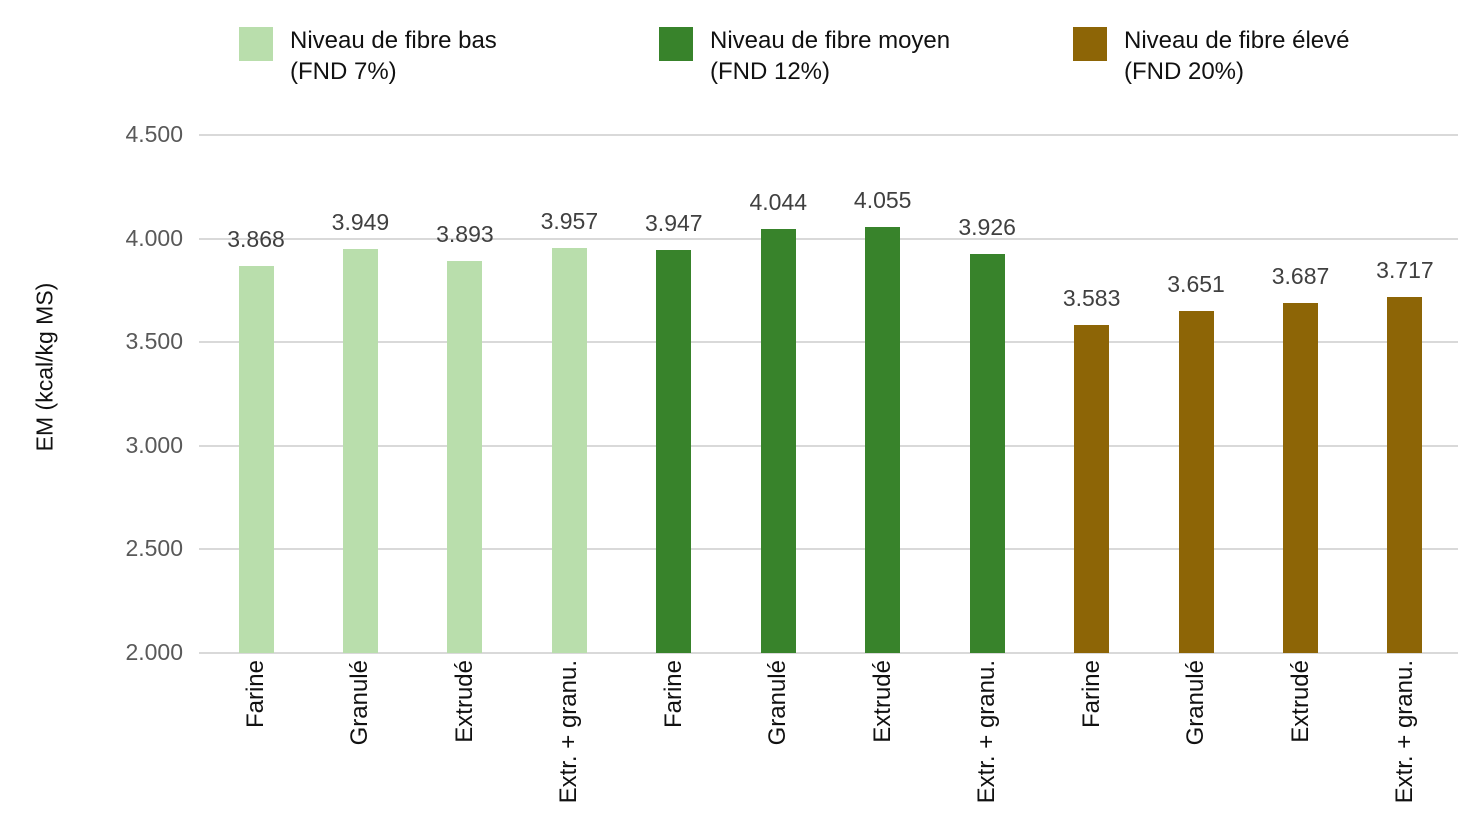 This screenshot has width=1478, height=831. I want to click on legend-label-line: (FND 7%), so click(343, 71).